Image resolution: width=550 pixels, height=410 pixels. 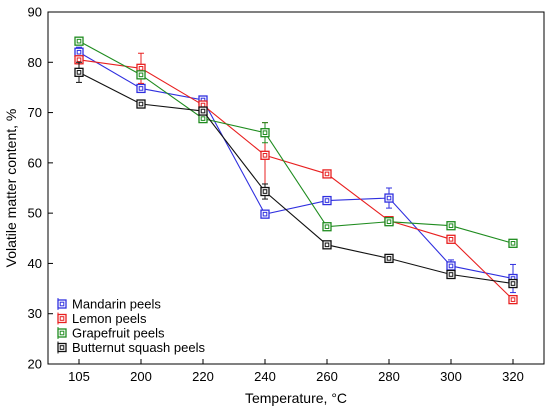 What do you see at coordinates (111, 333) in the screenshot?
I see `legend-item: Grapefruit peels` at bounding box center [111, 333].